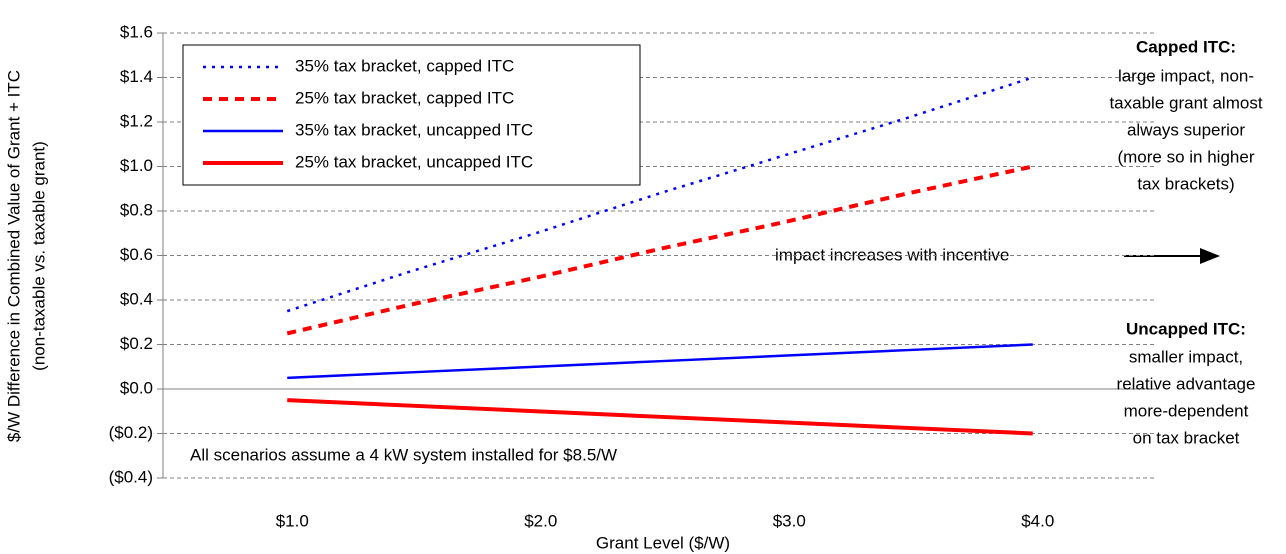  Describe the element at coordinates (1186, 75) in the screenshot. I see `annotation-line: large impact, non-` at that location.